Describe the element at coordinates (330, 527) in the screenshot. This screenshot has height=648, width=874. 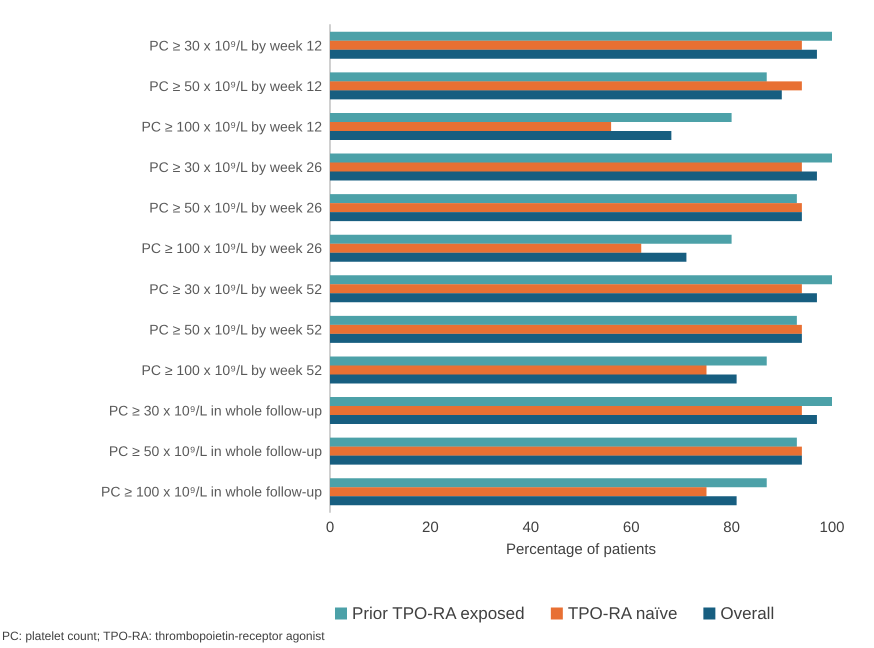
I see `x-tick-label: 0` at that location.